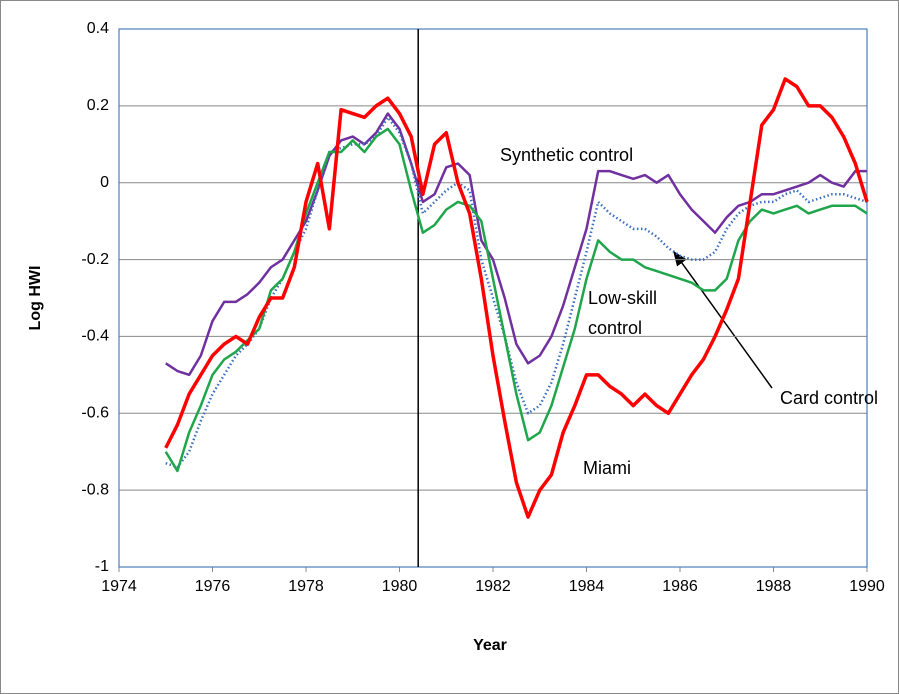  Describe the element at coordinates (867, 586) in the screenshot. I see `x-tick-label: 1990` at that location.